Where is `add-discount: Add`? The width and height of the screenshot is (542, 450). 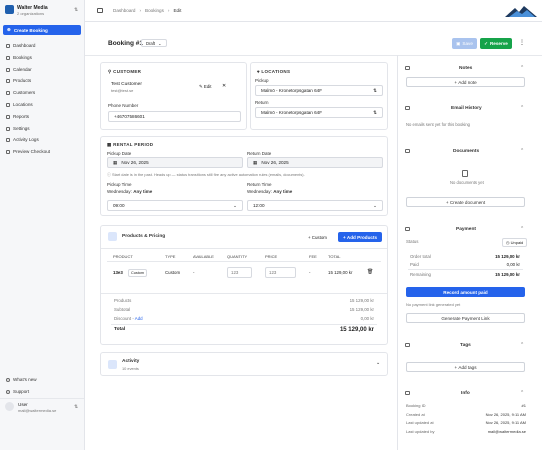 add-discount: Add is located at coordinates (138, 318).